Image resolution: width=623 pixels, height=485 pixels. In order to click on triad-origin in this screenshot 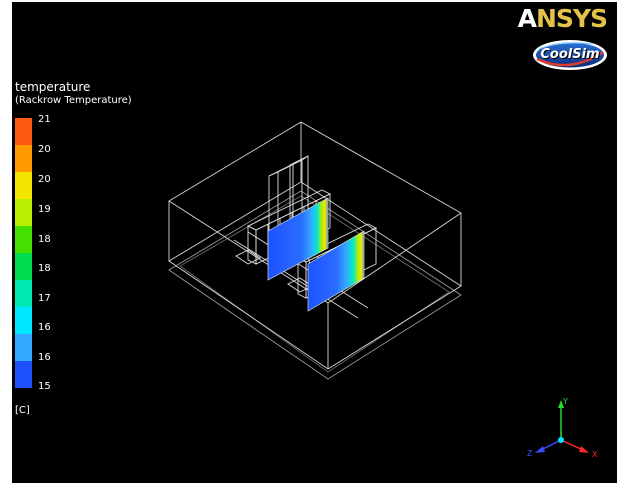, I will do `click(561, 440)`.